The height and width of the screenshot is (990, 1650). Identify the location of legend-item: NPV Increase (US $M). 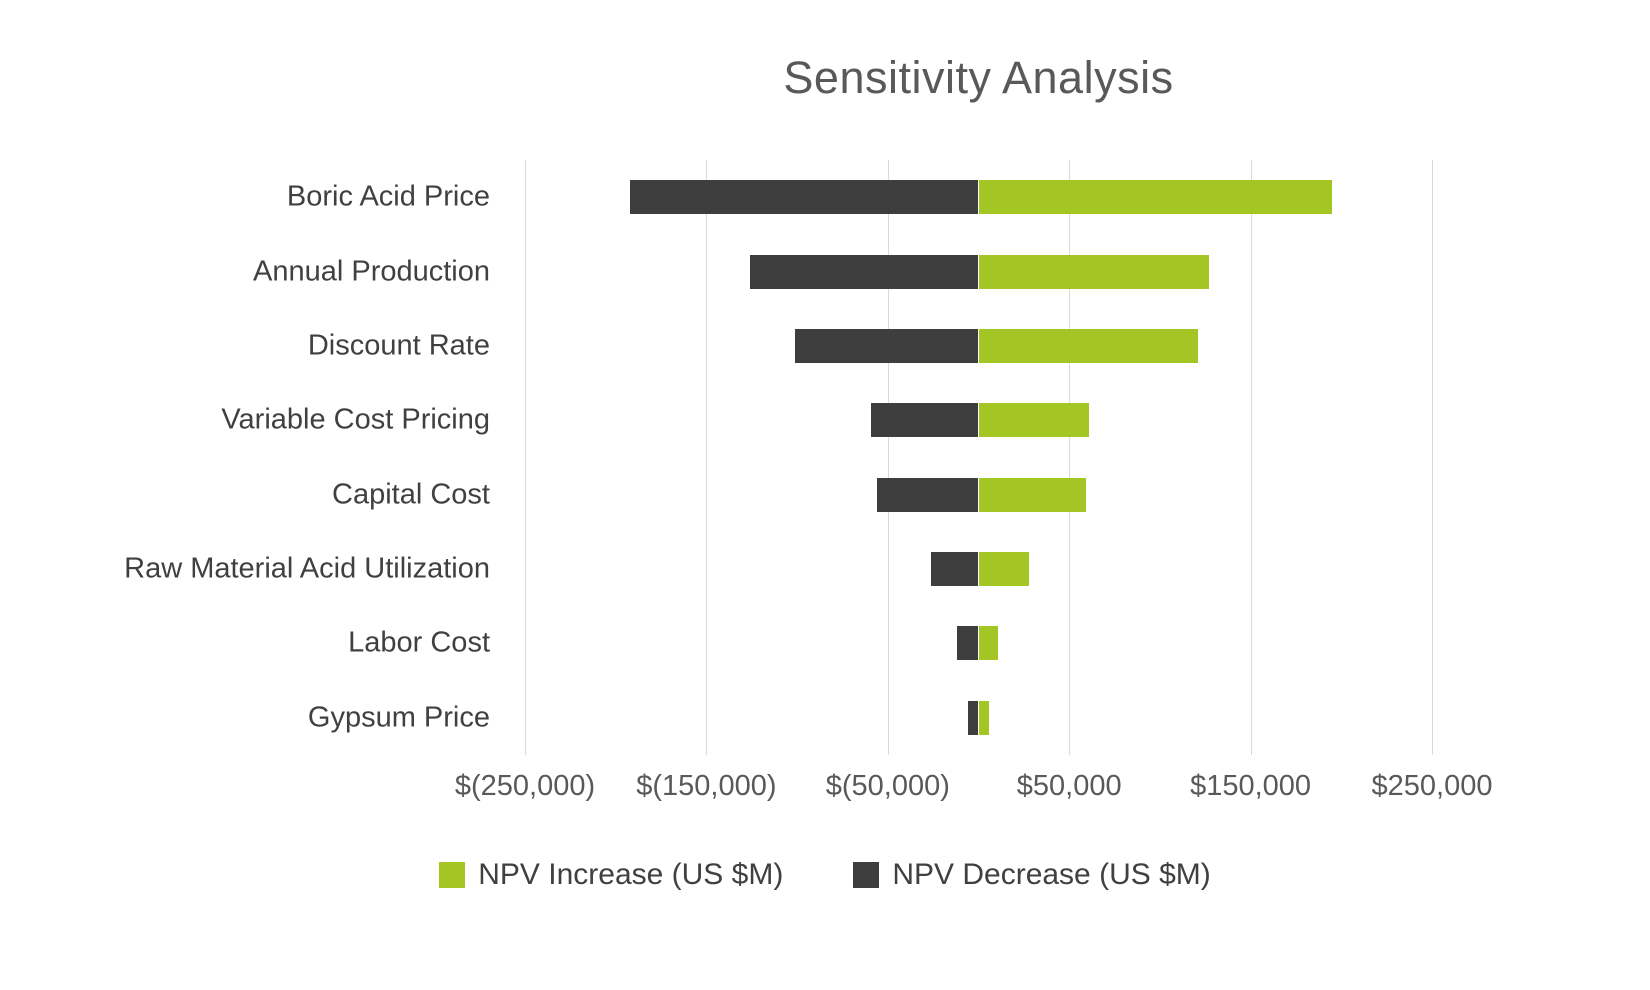
(611, 875).